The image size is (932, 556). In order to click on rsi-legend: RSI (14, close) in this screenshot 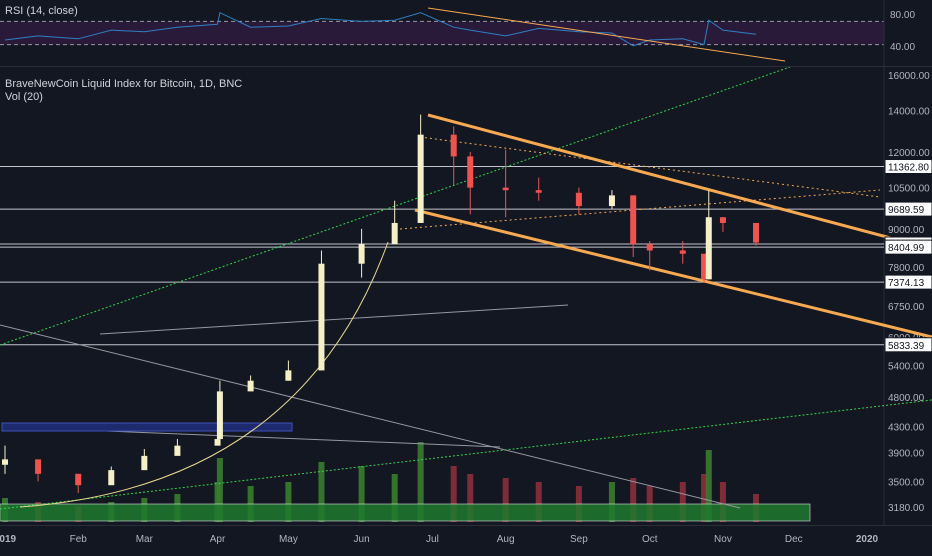, I will do `click(41, 11)`.